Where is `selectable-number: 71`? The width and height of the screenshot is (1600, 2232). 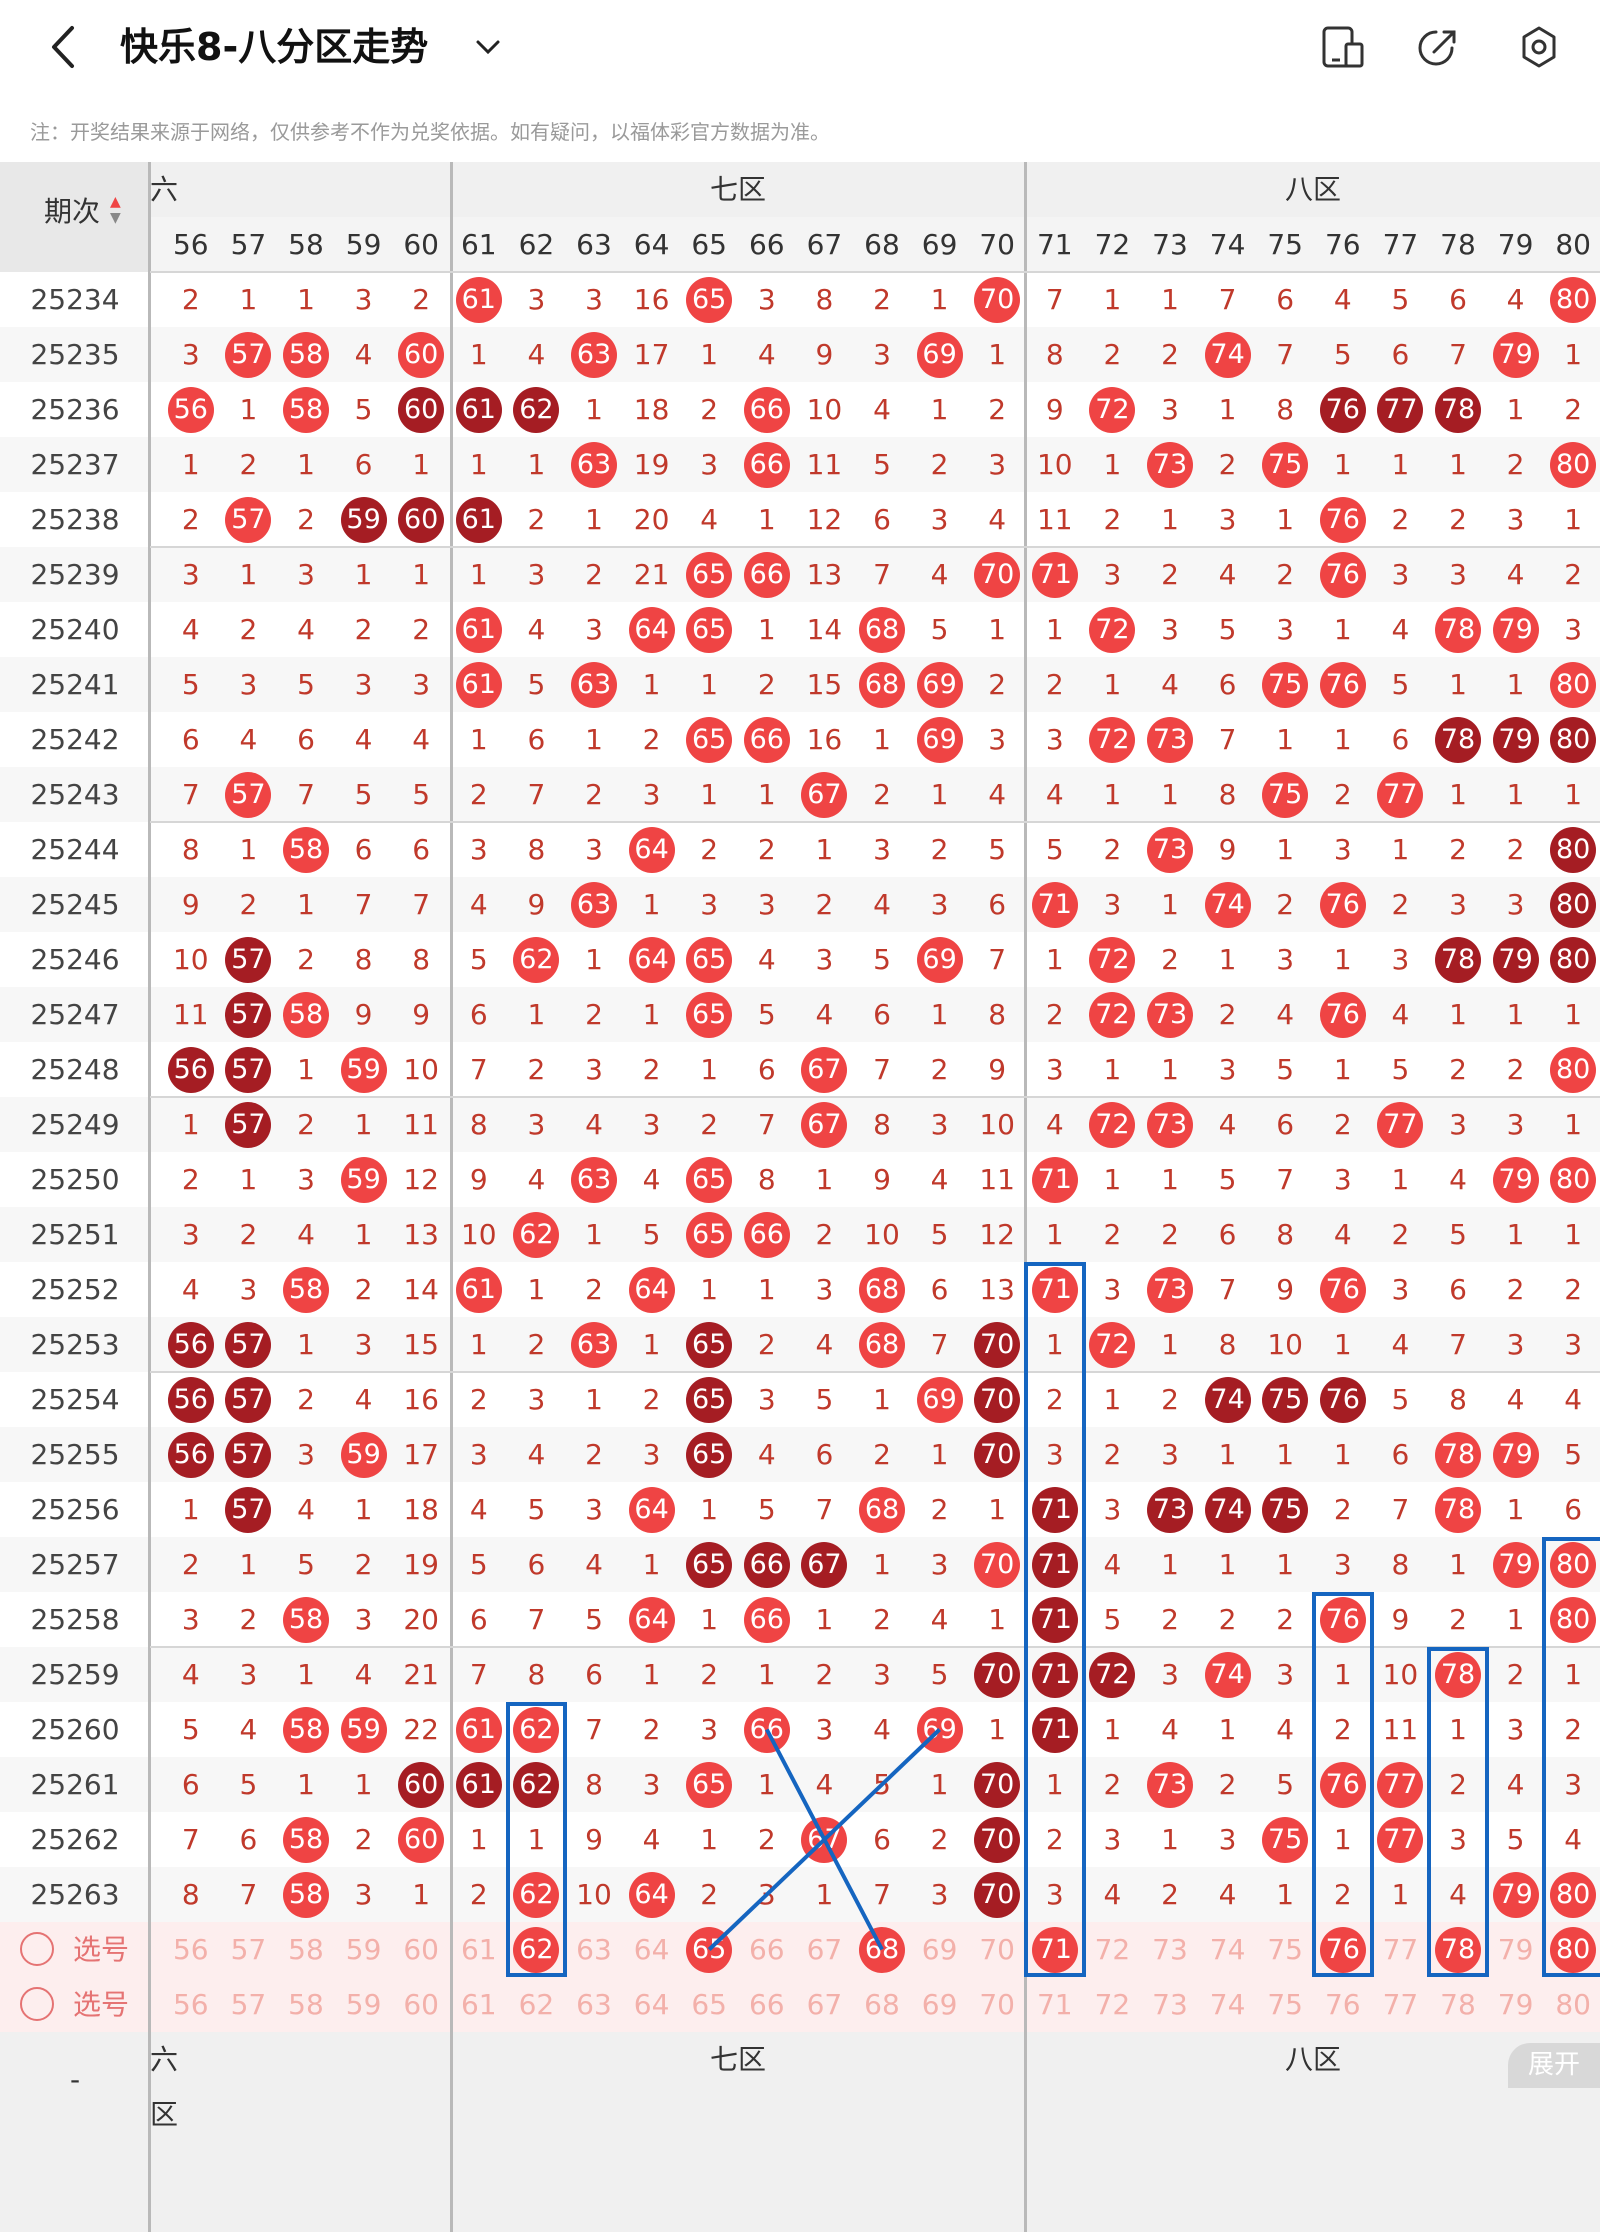
selectable-number: 71 is located at coordinates (1054, 2004).